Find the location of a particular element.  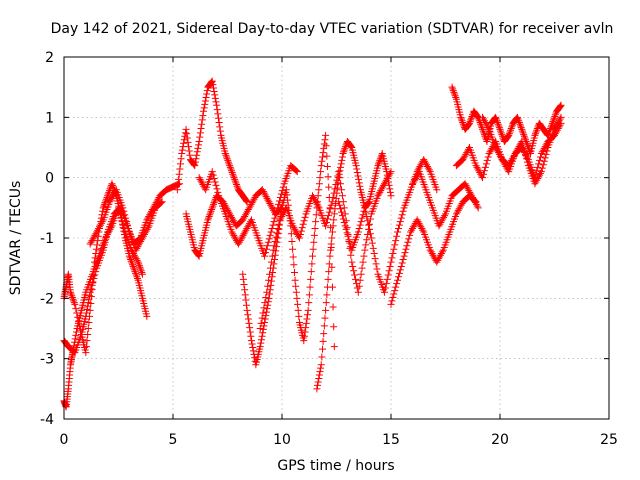

series-sat-n is located at coordinates (506, 120).